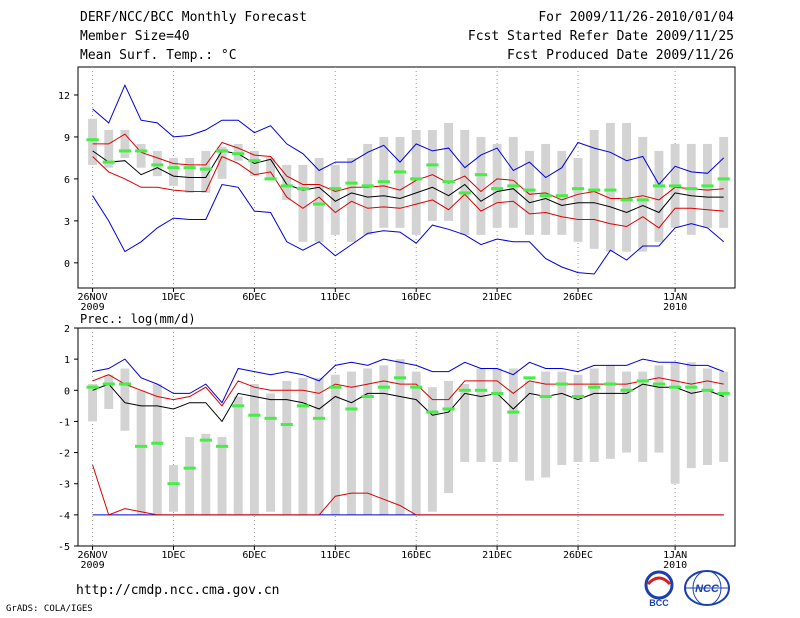 The width and height of the screenshot is (800, 618). What do you see at coordinates (497, 555) in the screenshot?
I see `precip-xtick-label-5: 21DEC` at bounding box center [497, 555].